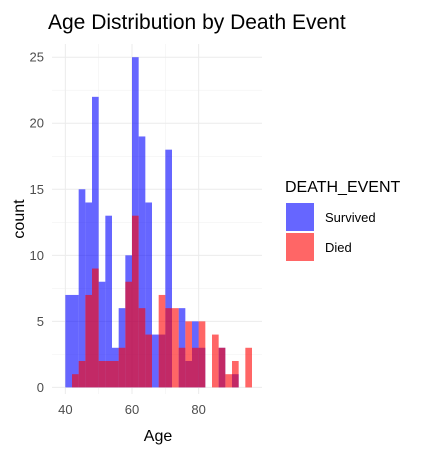 The height and width of the screenshot is (452, 436). What do you see at coordinates (197, 22) in the screenshot?
I see `chart-title: Age Distribution by Death Event` at bounding box center [197, 22].